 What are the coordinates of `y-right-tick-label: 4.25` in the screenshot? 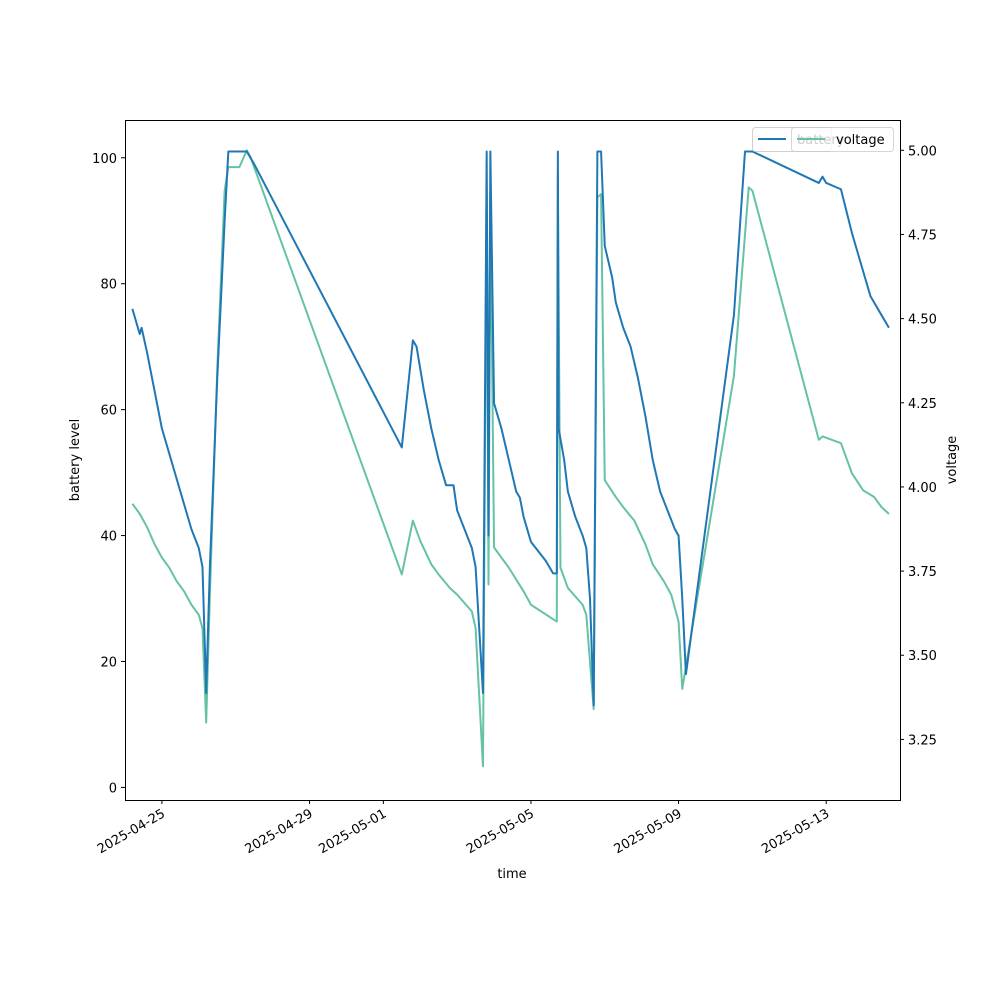 It's located at (922, 404).